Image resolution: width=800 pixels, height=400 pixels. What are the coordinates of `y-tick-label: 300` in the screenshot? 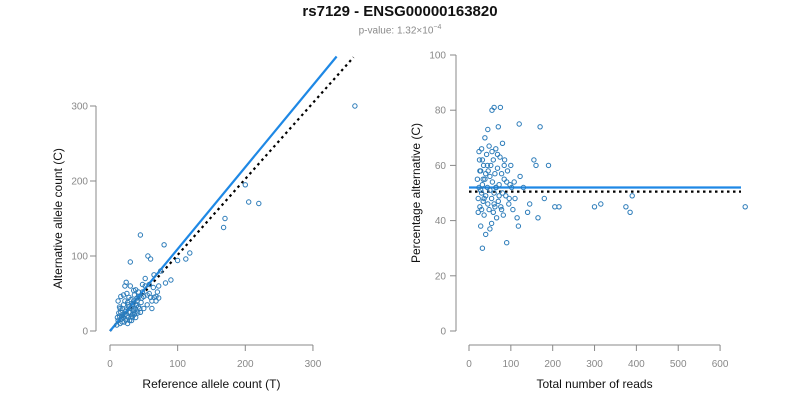 It's located at (79, 107).